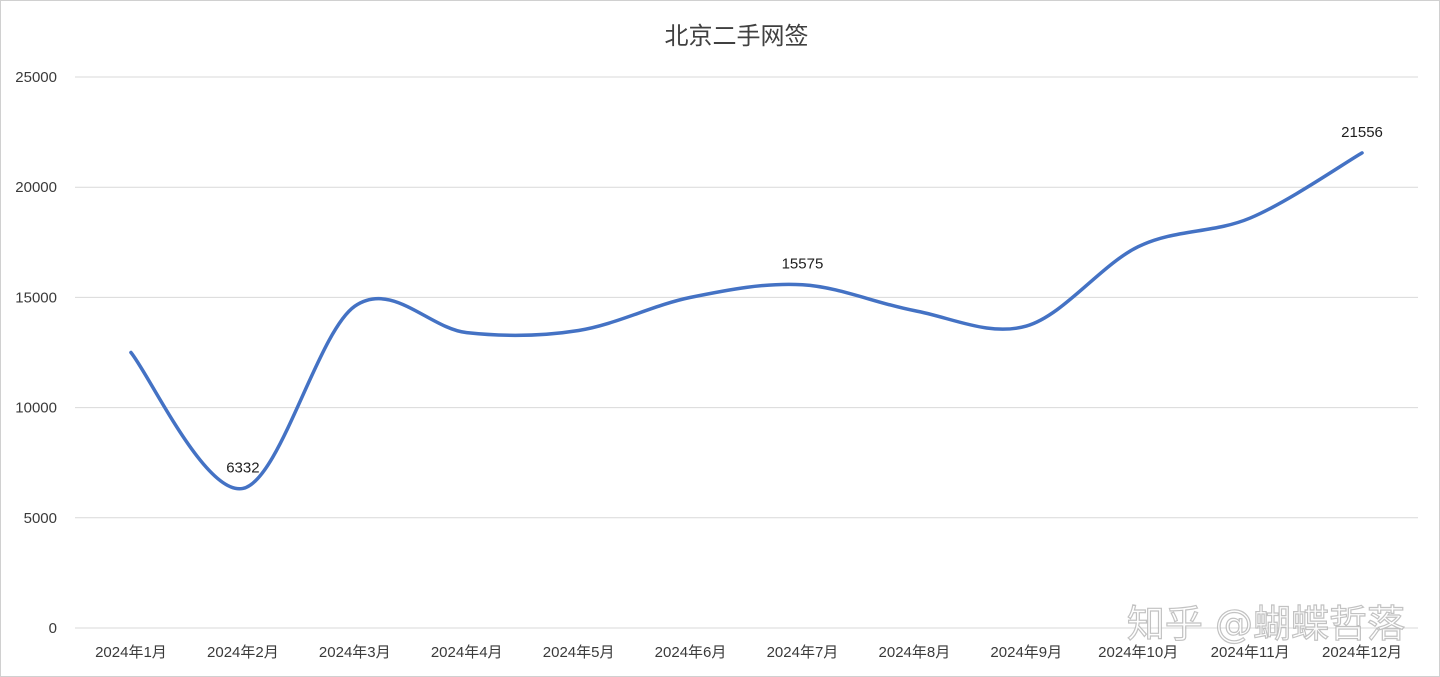 The width and height of the screenshot is (1440, 677). I want to click on x-tick-label: 2024年5月, so click(579, 652).